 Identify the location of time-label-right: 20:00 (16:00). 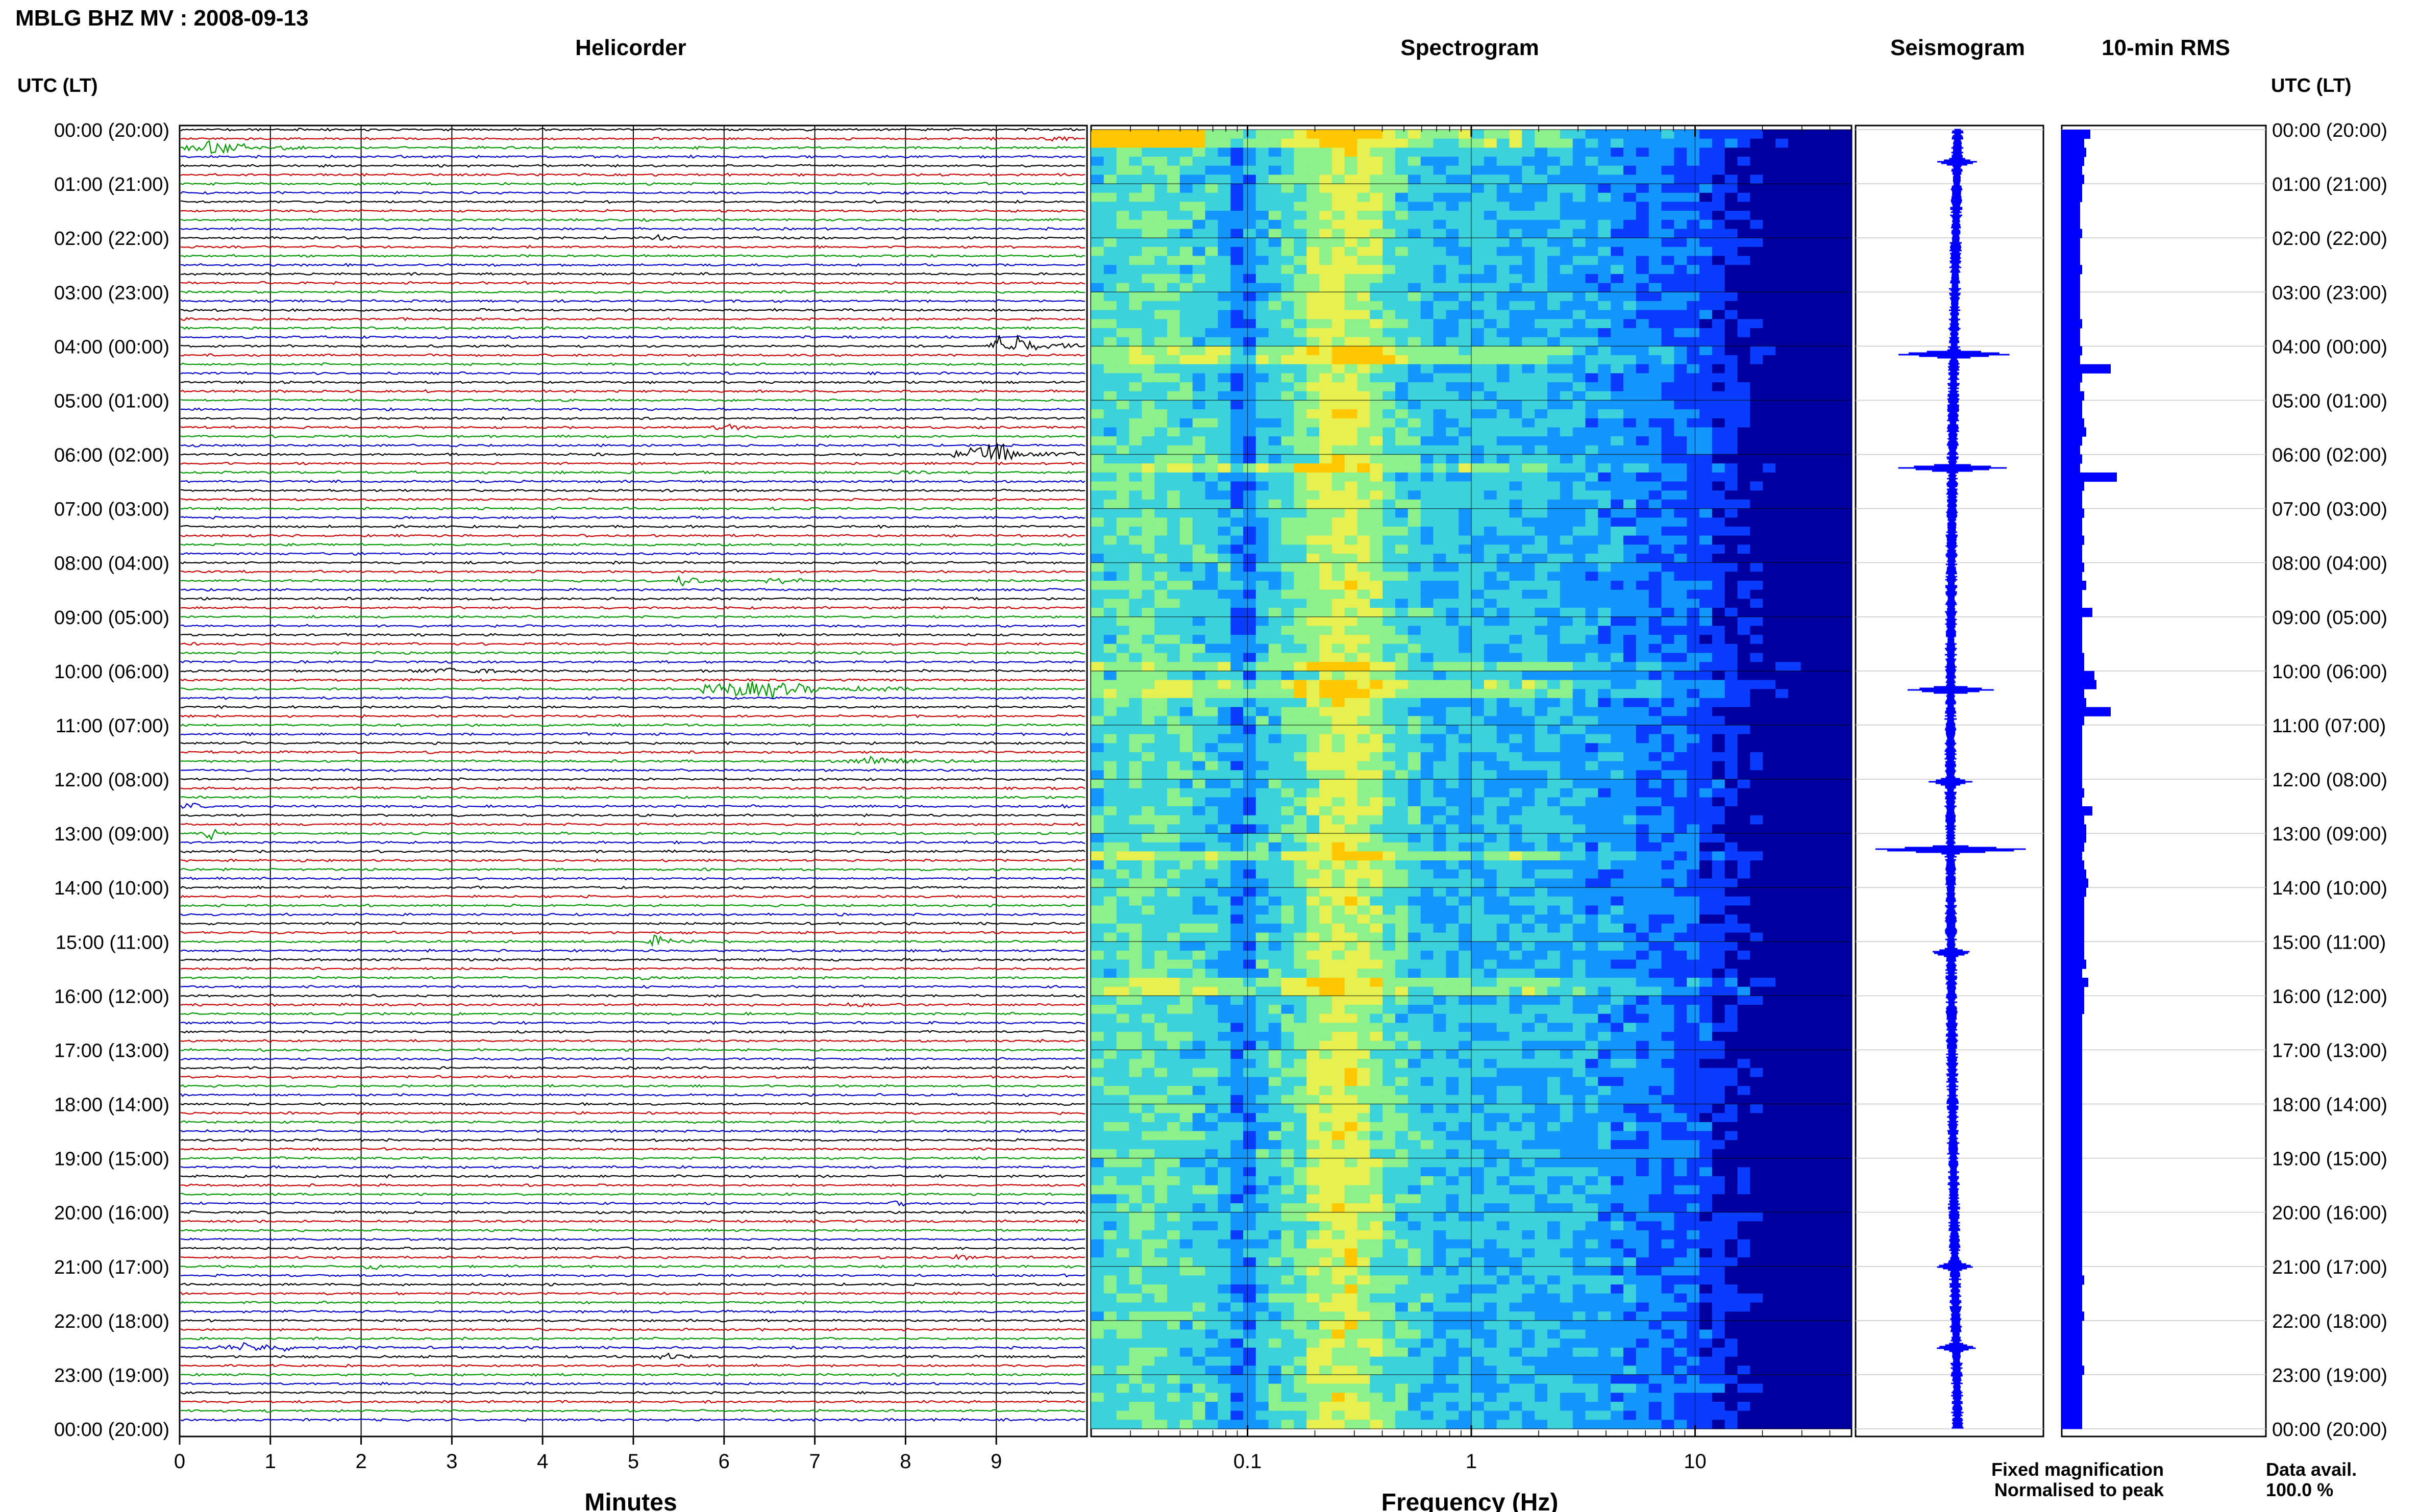
(2329, 1213).